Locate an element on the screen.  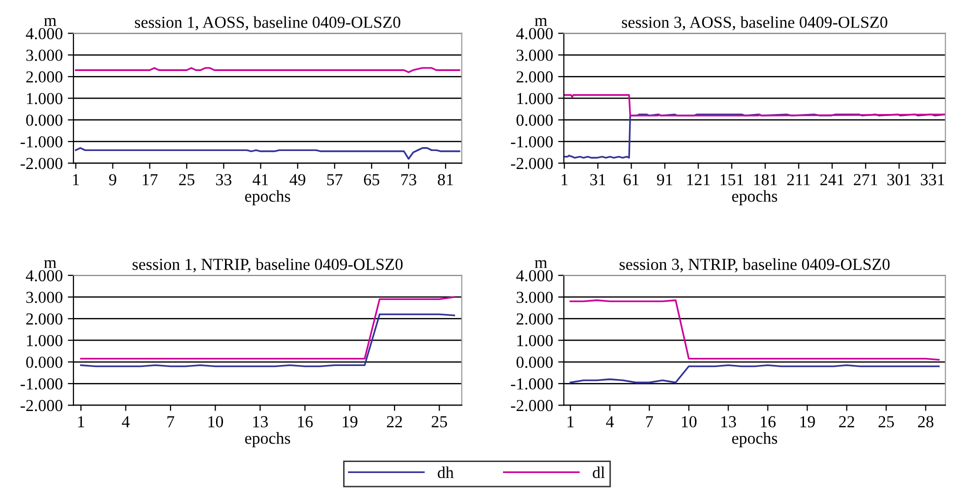
x-tick-label: 331 is located at coordinates (932, 180).